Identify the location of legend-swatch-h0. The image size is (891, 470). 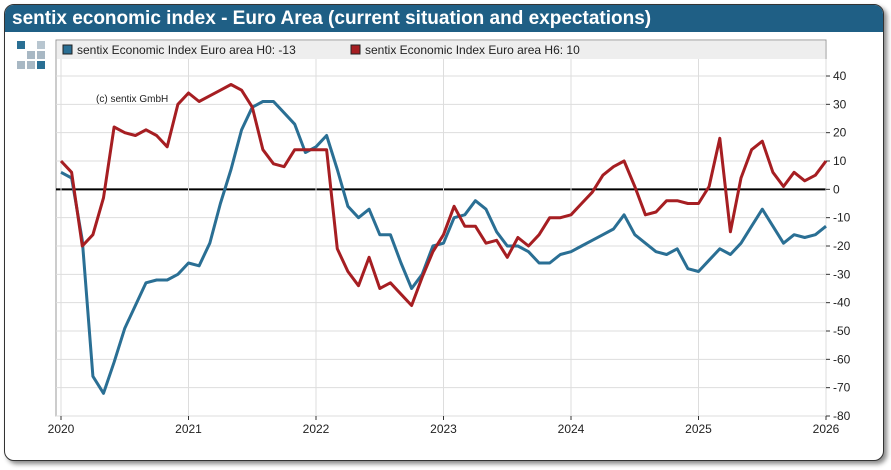
(67, 49).